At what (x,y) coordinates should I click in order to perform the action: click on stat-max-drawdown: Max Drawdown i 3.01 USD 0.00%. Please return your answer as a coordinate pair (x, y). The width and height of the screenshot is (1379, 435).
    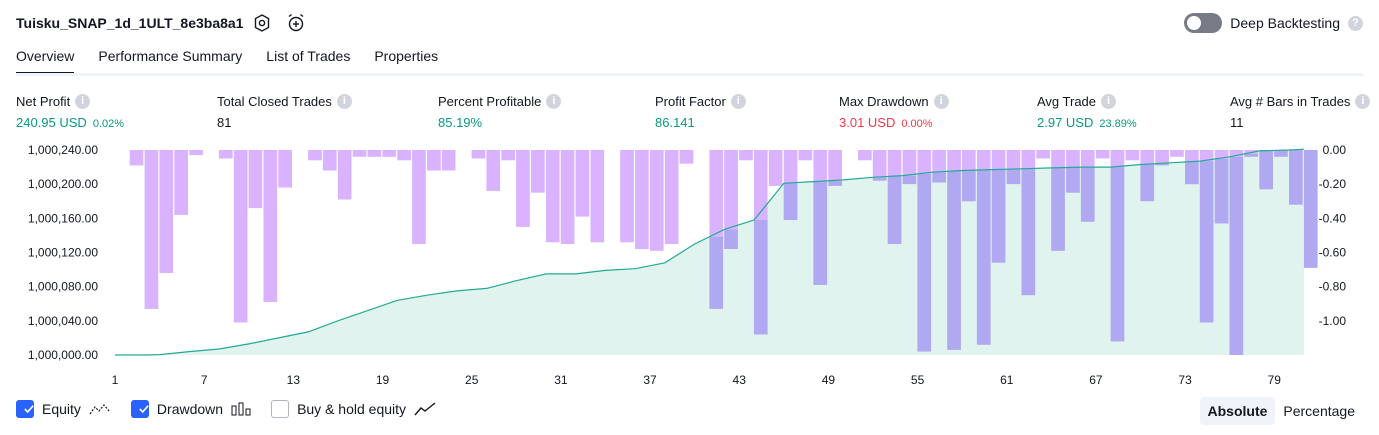
    Looking at the image, I should click on (894, 112).